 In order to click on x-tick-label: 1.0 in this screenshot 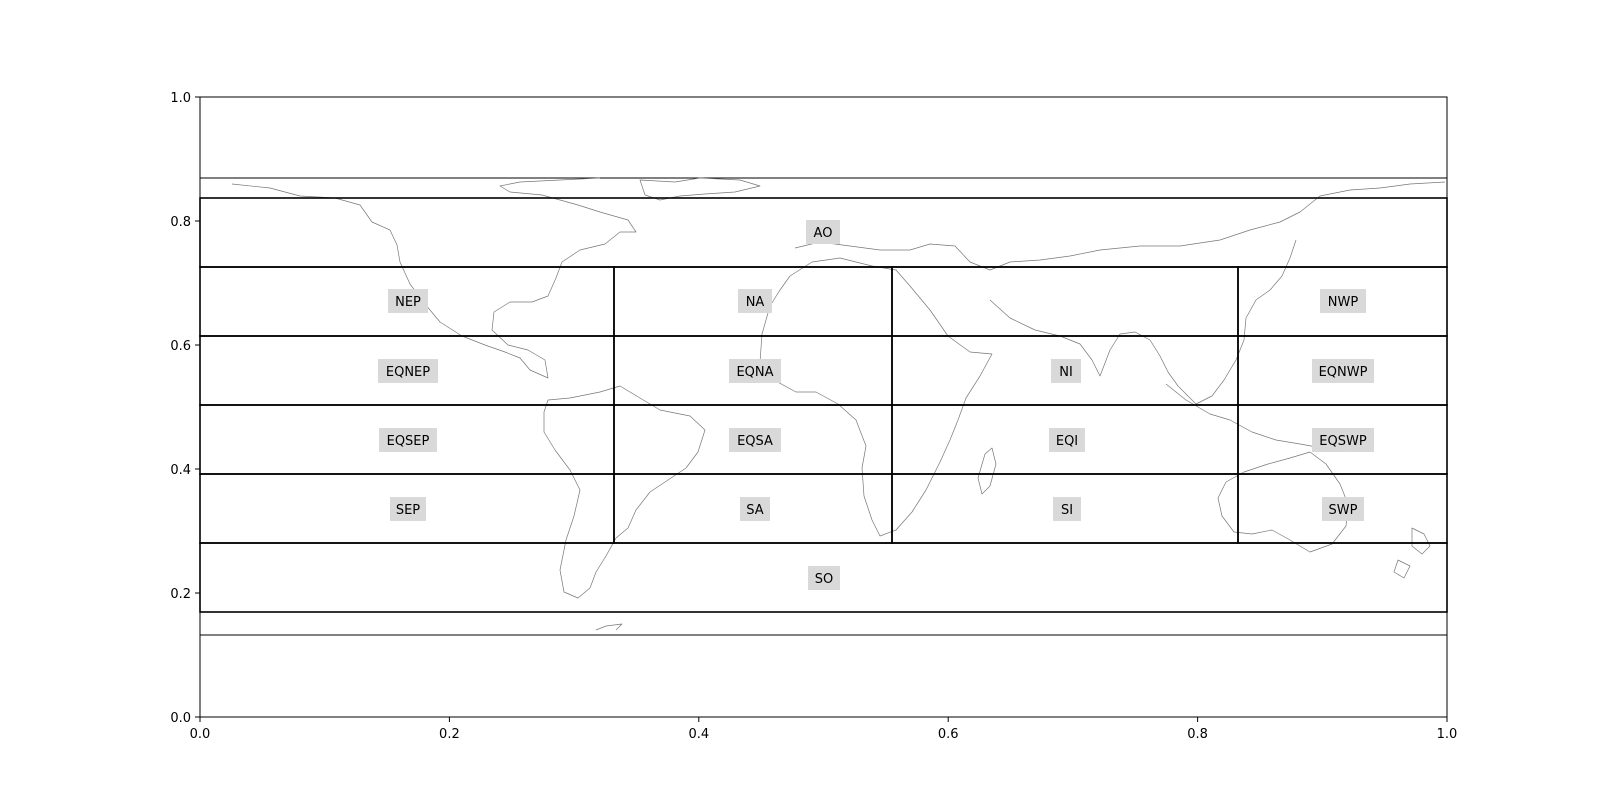, I will do `click(1447, 734)`.